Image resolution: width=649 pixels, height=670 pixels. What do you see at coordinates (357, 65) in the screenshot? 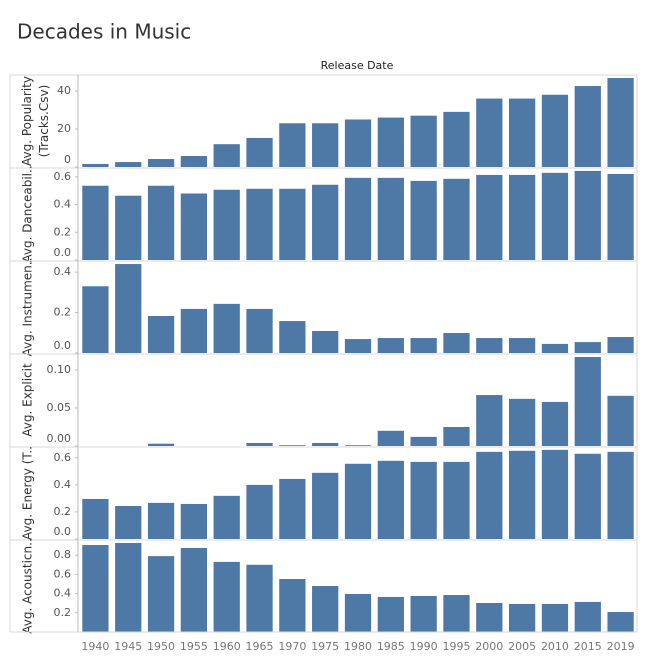
I see `column-header: Release Date` at bounding box center [357, 65].